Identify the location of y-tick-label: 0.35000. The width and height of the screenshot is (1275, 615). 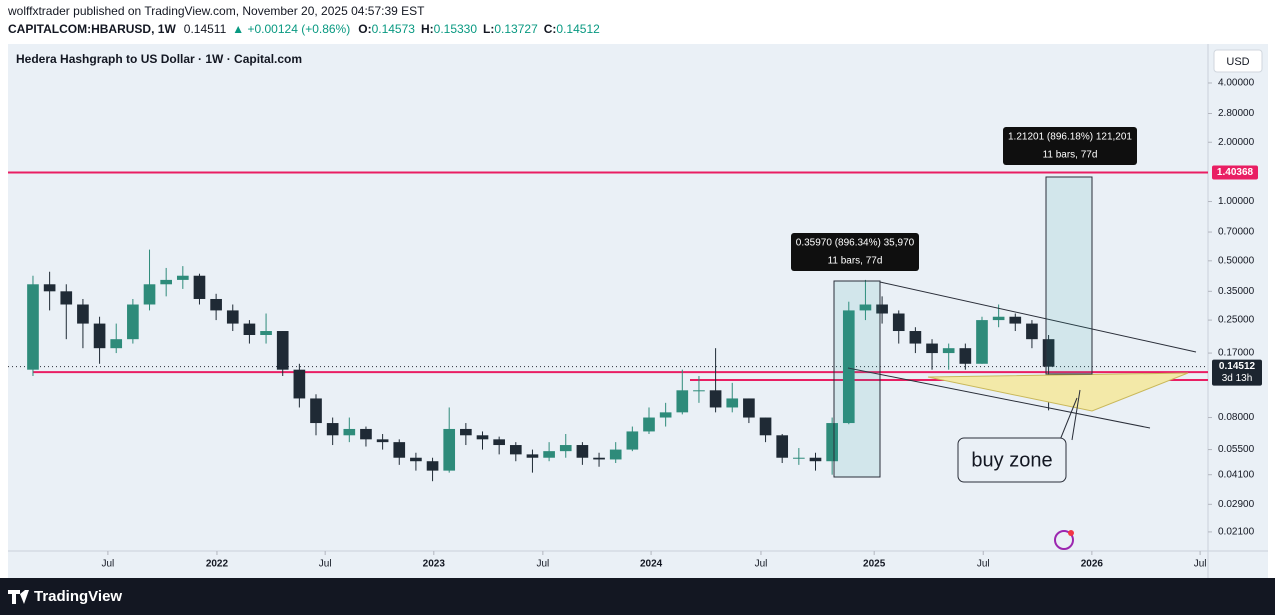
(1236, 291).